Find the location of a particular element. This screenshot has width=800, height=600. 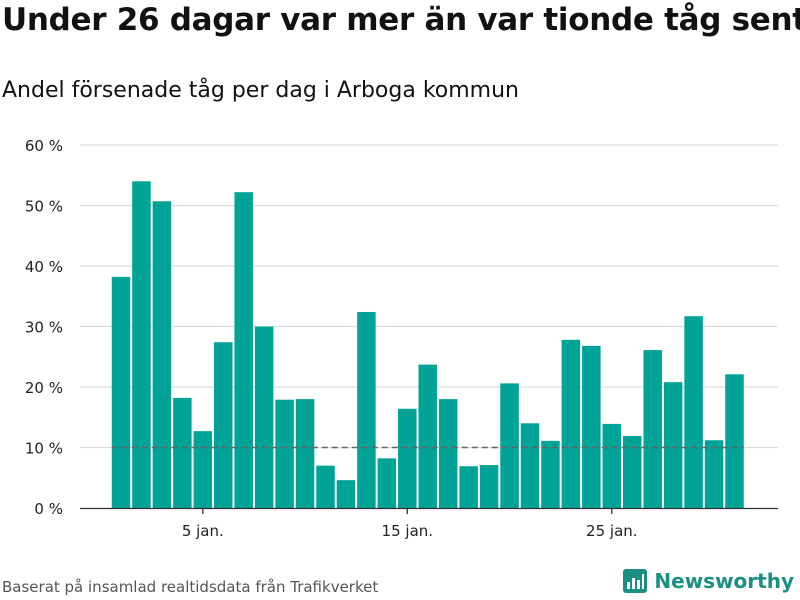

y-tick-label: 30 % is located at coordinates (44, 328).